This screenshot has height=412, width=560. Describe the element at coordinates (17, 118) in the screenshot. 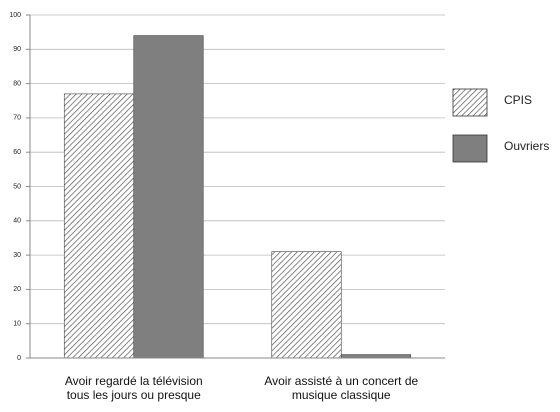

I see `y-tick-label: 70` at that location.